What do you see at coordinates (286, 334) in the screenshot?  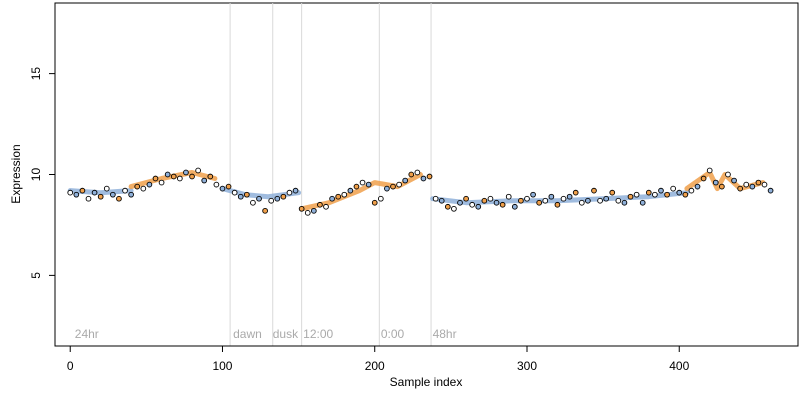 I see `annotation-label: dusk` at bounding box center [286, 334].